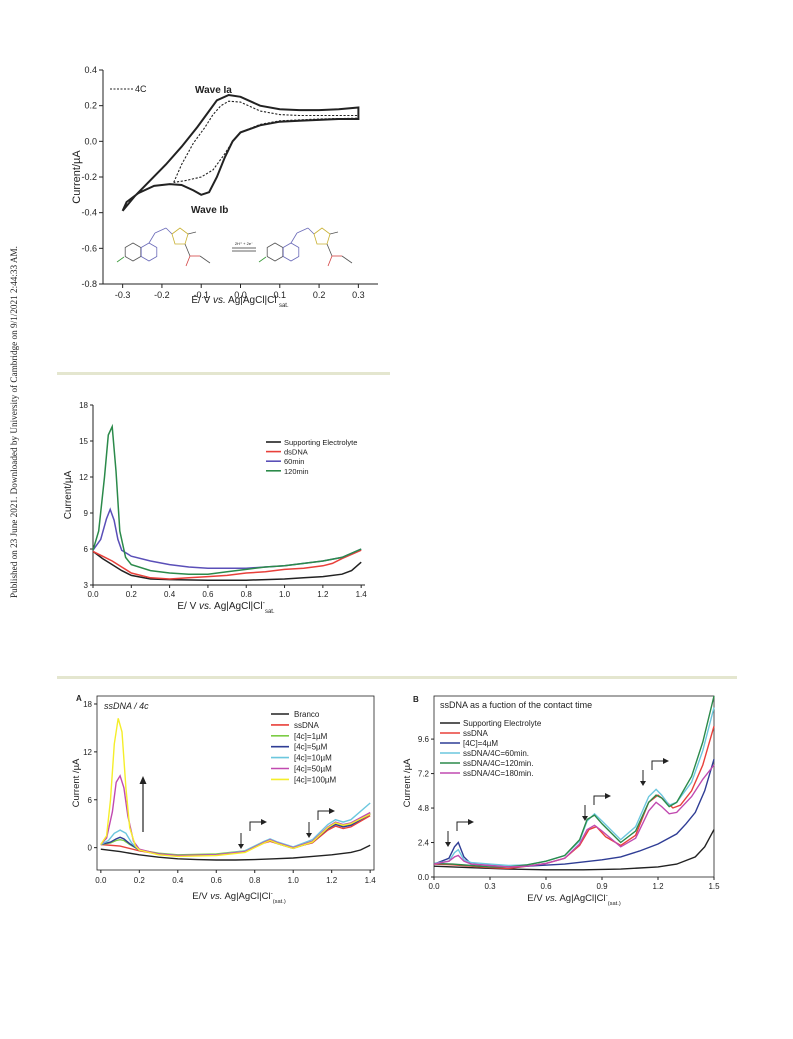 This screenshot has width=793, height=1039. What do you see at coordinates (201, 295) in the screenshot?
I see `x-tick-label: -0.1` at bounding box center [201, 295].